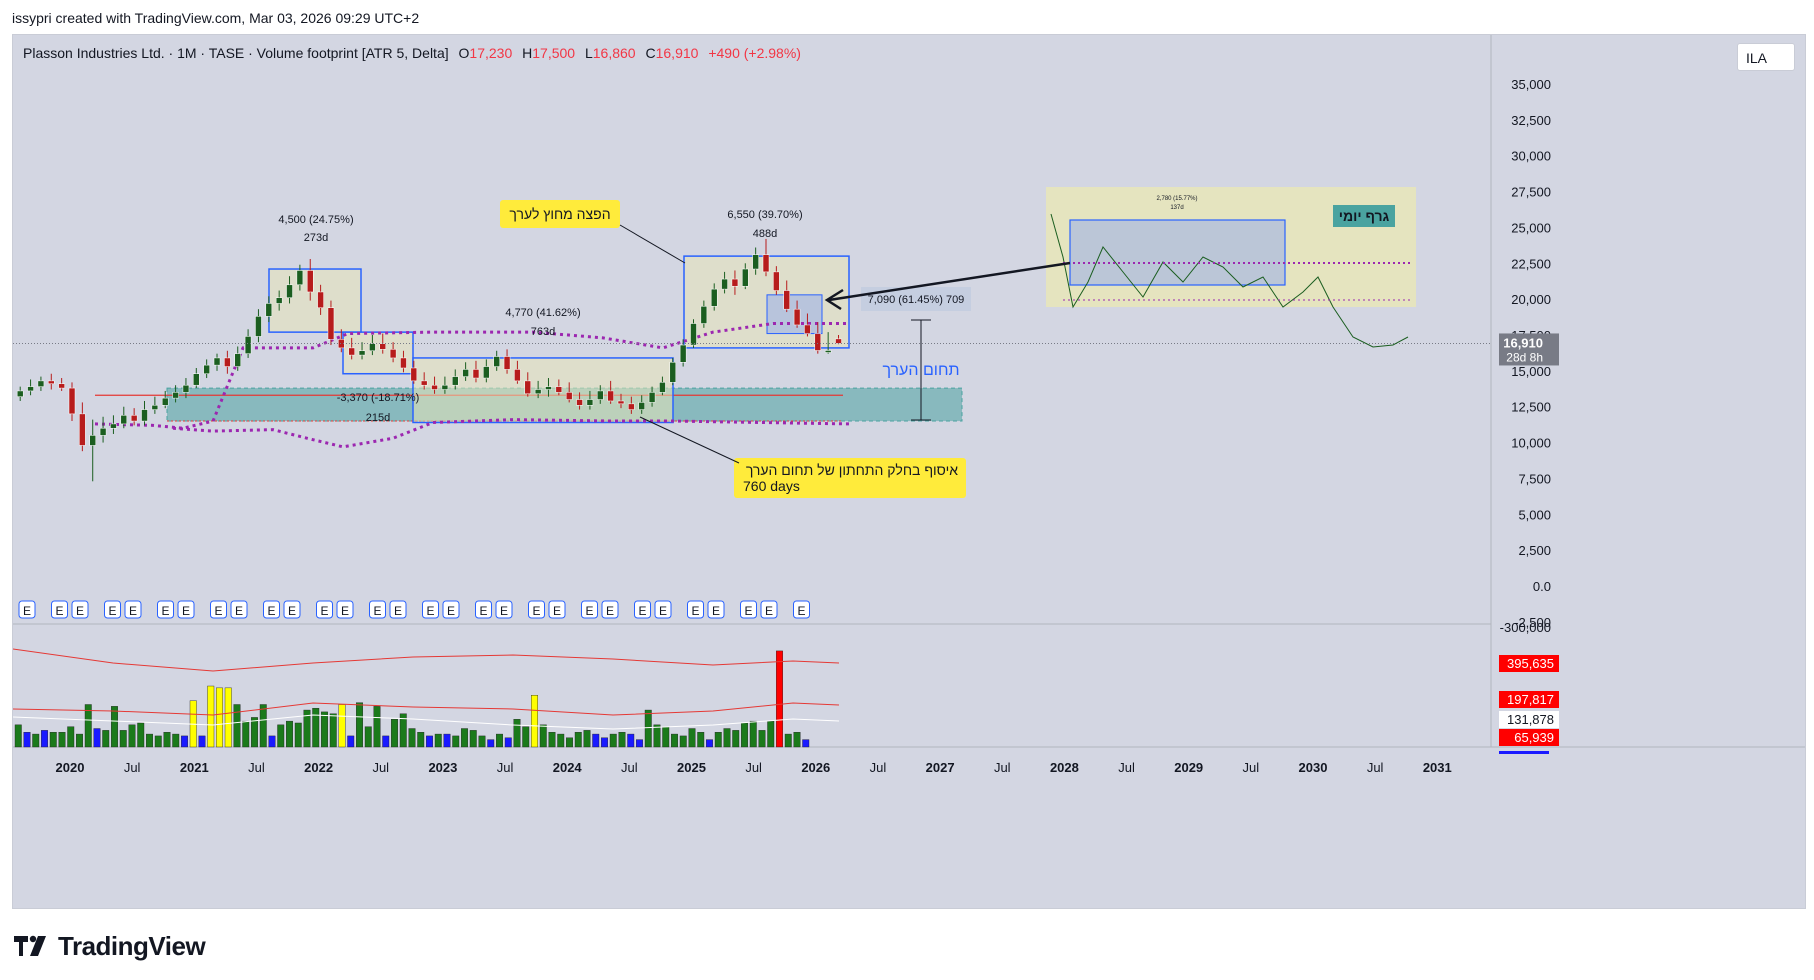  I want to click on last-price-label: 16,910, so click(1523, 342).